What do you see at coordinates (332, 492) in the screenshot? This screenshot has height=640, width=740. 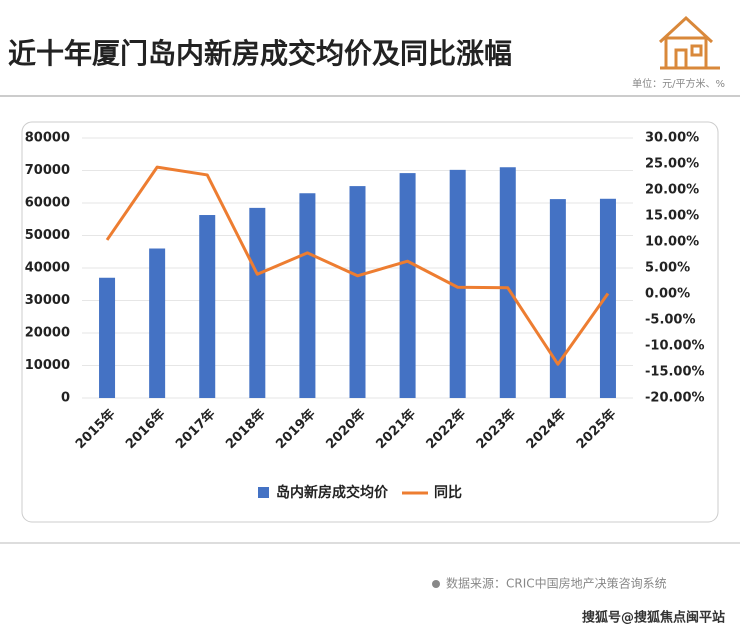 I see `legend-label: 岛内新房成交均价` at bounding box center [332, 492].